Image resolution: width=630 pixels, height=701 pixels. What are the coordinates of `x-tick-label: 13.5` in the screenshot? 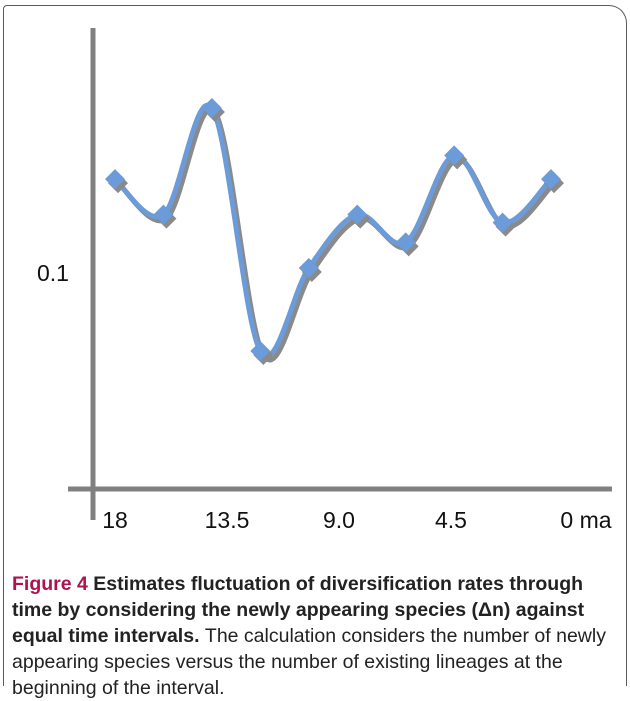 It's located at (227, 520).